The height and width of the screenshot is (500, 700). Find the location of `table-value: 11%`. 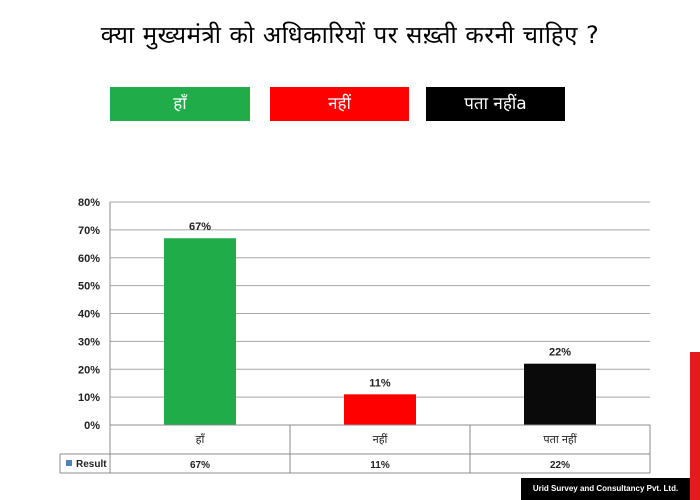

table-value: 11% is located at coordinates (380, 465).